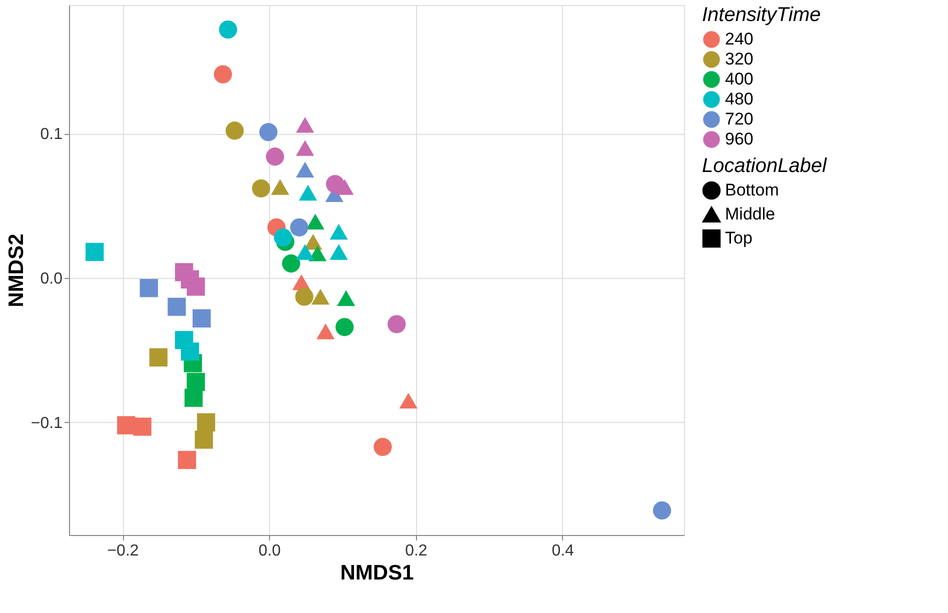  What do you see at coordinates (51, 279) in the screenshot?
I see `y-tick-label: 0.0` at bounding box center [51, 279].